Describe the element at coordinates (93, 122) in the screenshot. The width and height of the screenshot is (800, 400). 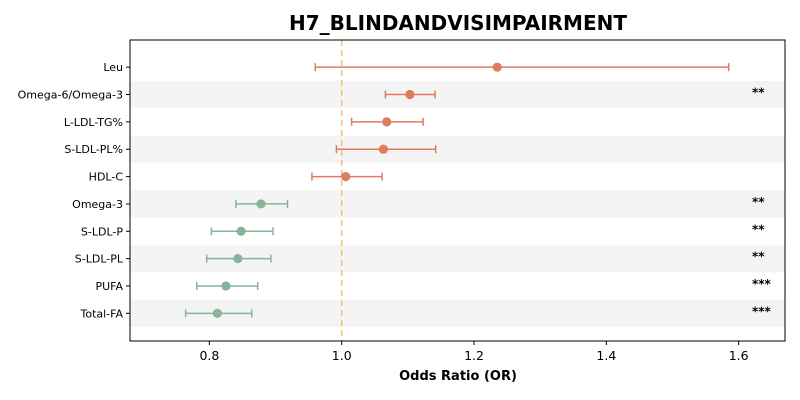
I see `y-tick-label: L-LDL-TG%` at that location.